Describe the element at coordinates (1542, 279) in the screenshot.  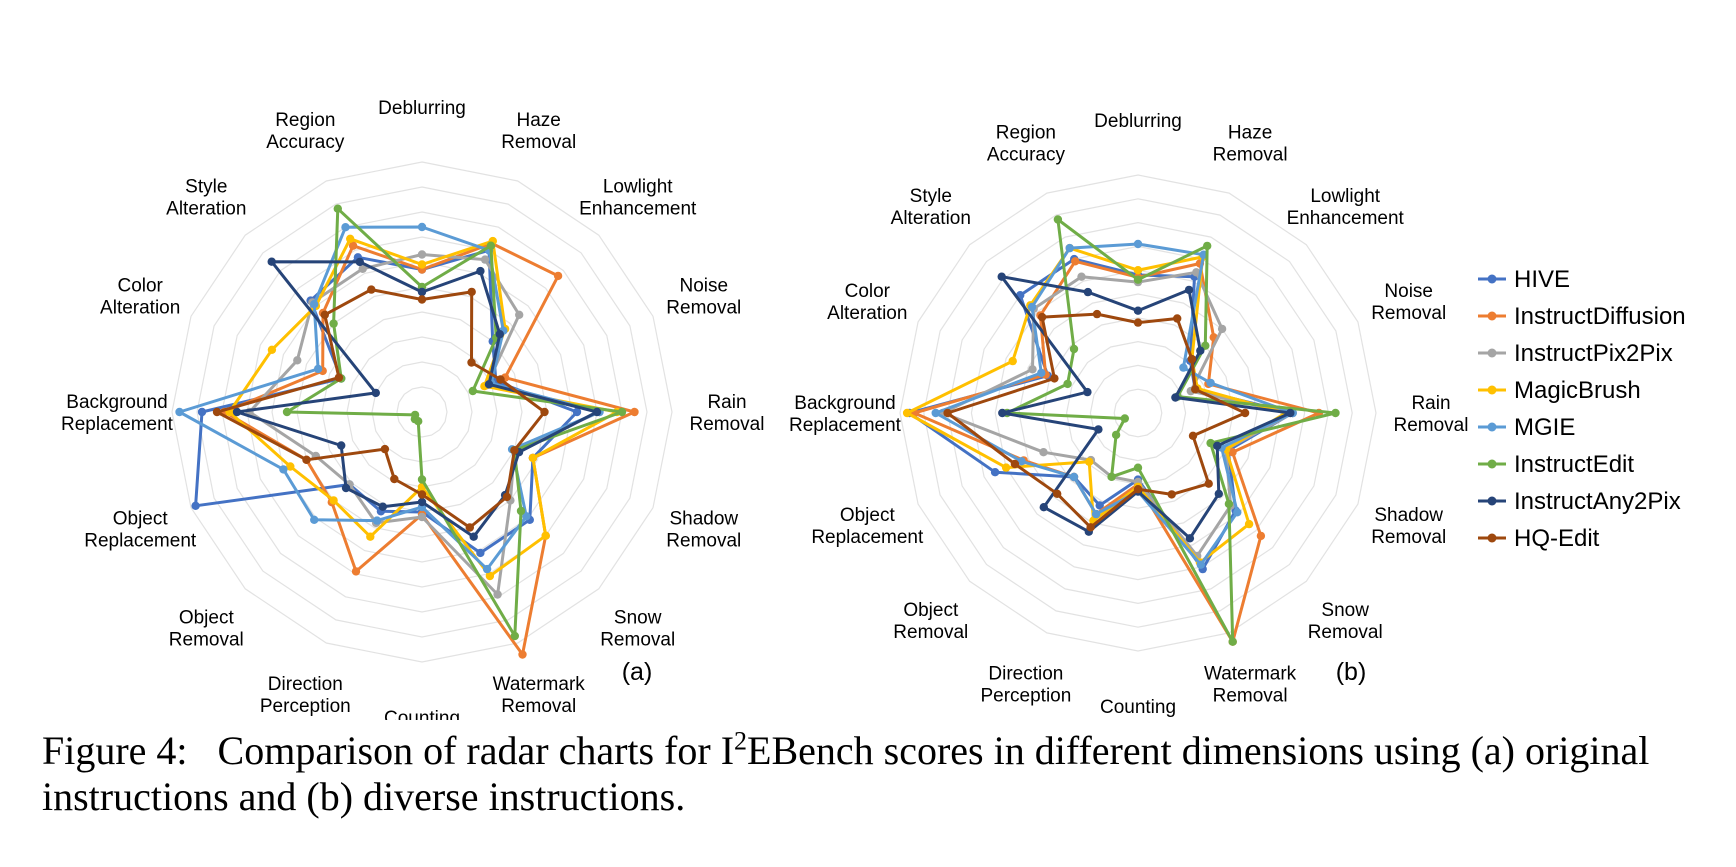
I see `legend-entry-label: HIVE` at that location.